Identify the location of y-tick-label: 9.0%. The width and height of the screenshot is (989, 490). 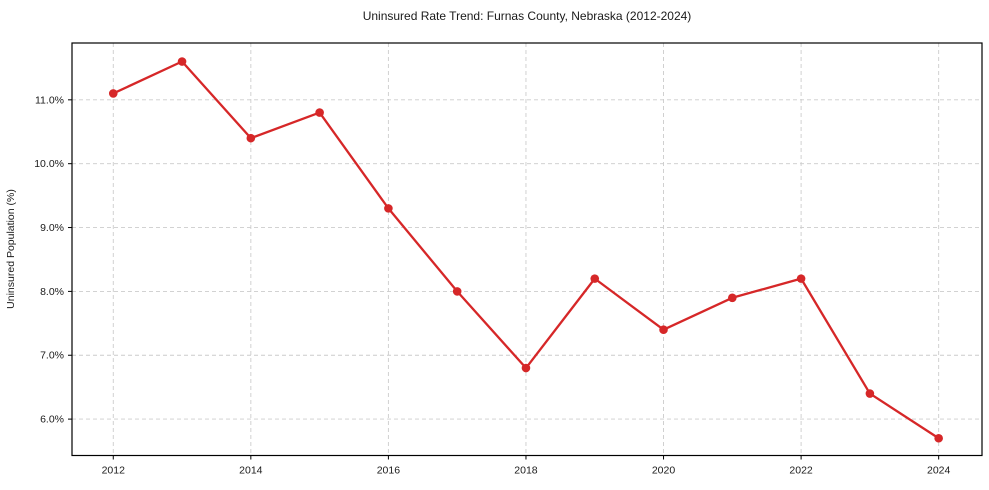
(52, 228).